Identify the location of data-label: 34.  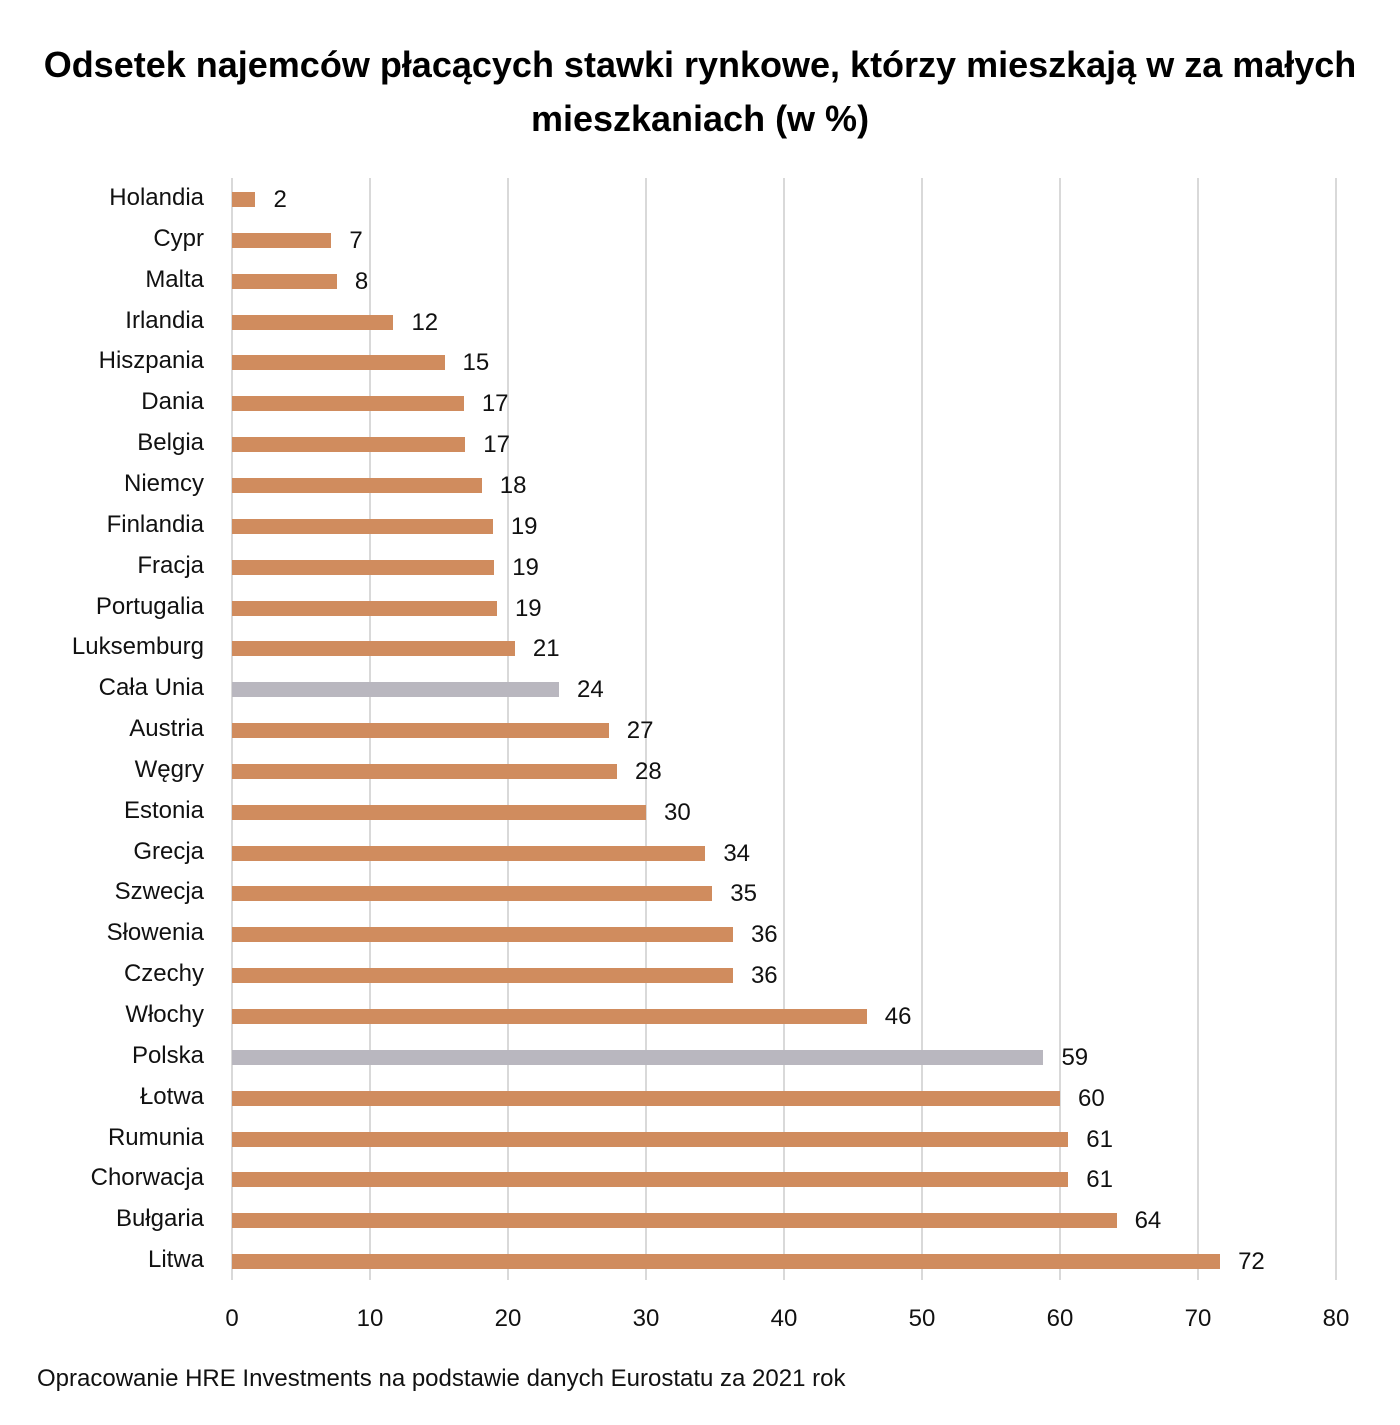
(737, 853).